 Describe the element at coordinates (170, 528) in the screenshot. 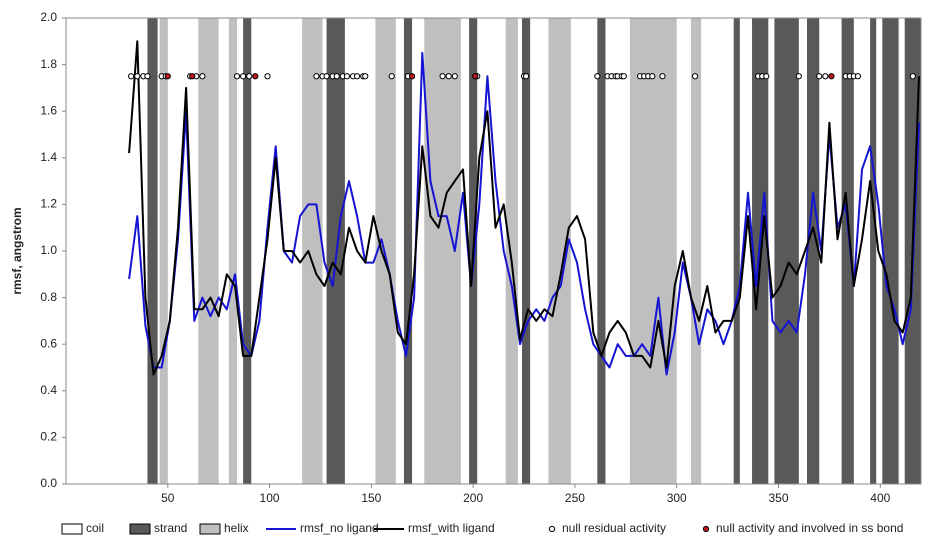

I see `legend-label: strand` at that location.